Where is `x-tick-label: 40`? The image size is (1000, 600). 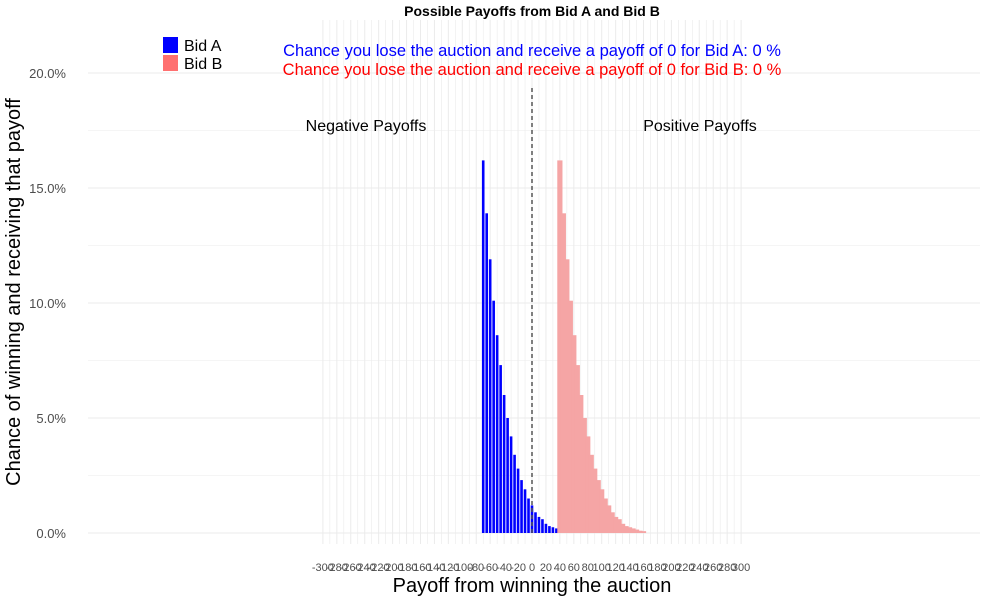
x-tick-label: 40 is located at coordinates (560, 568).